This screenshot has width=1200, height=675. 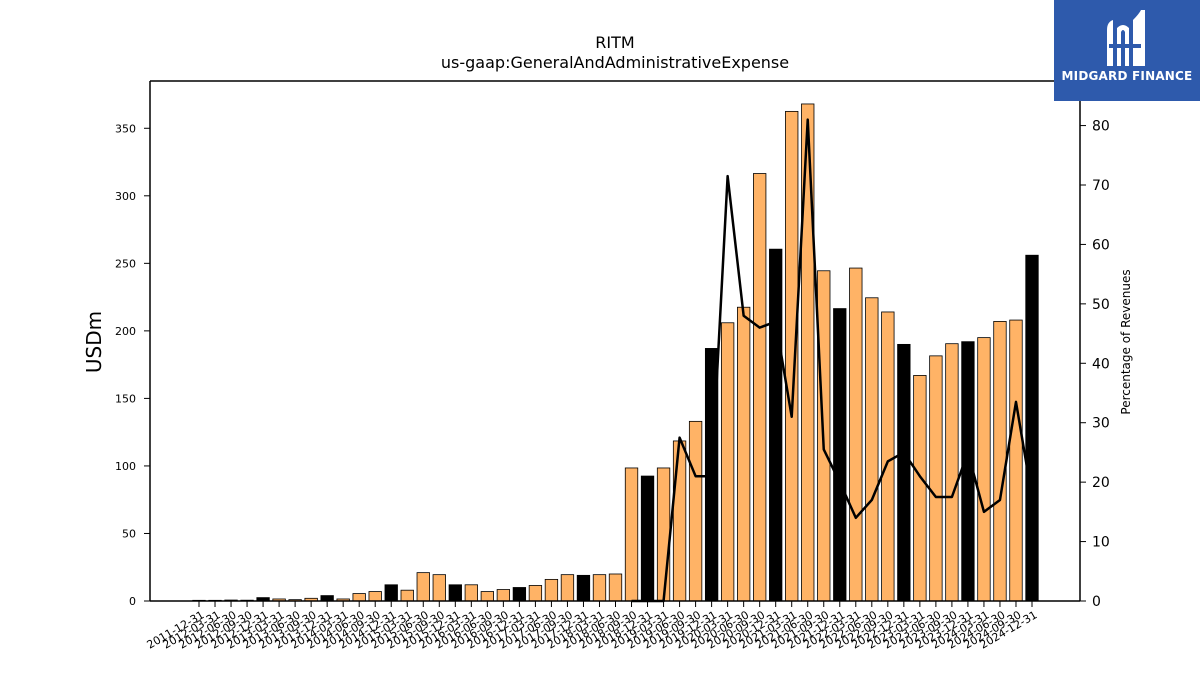 What do you see at coordinates (614, 42) in the screenshot?
I see `chart-title: RITM` at bounding box center [614, 42].